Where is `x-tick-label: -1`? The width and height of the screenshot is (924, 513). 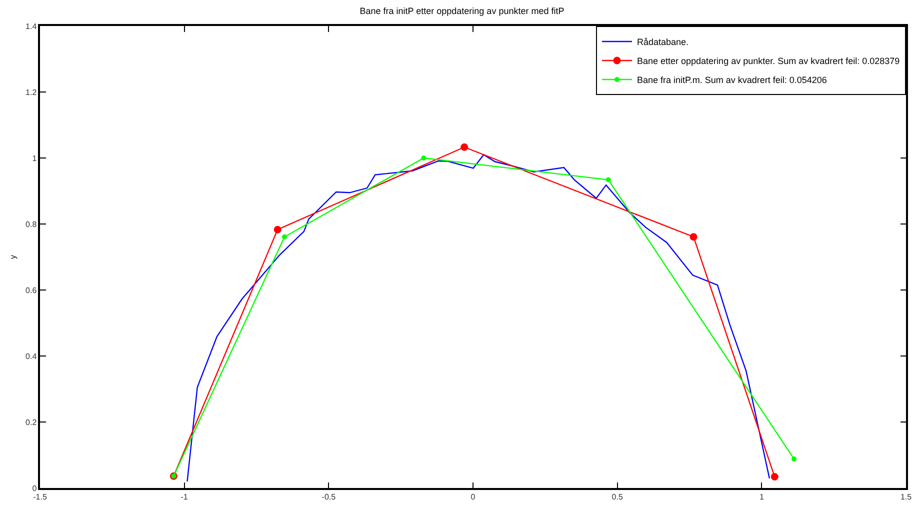
x-tick-label: -1 is located at coordinates (184, 497).